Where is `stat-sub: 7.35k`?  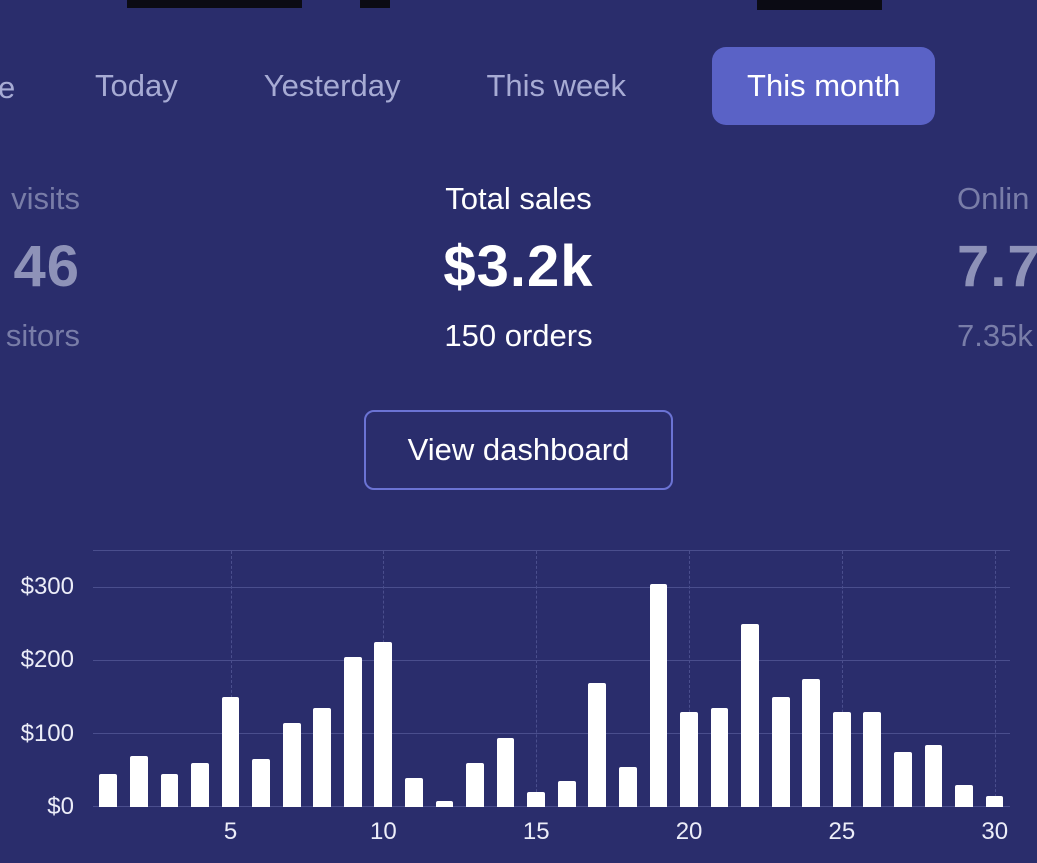 stat-sub: 7.35k is located at coordinates (995, 335).